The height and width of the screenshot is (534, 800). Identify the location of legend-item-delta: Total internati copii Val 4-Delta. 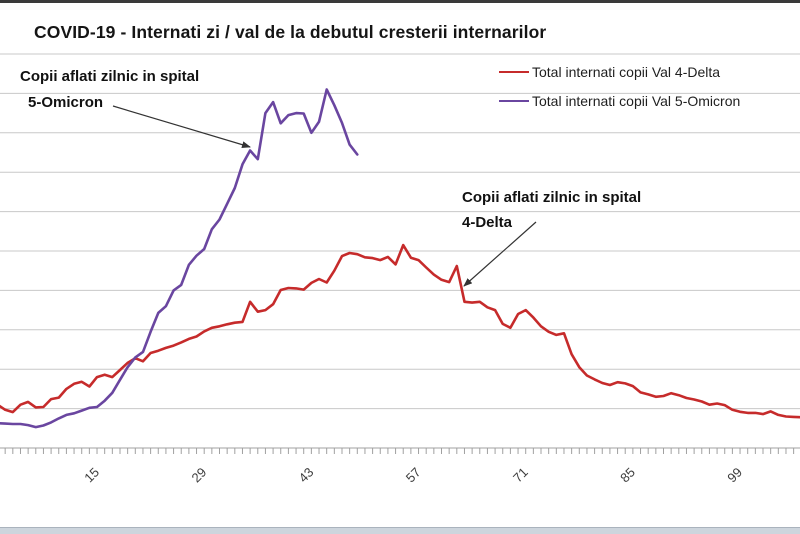
(619, 72).